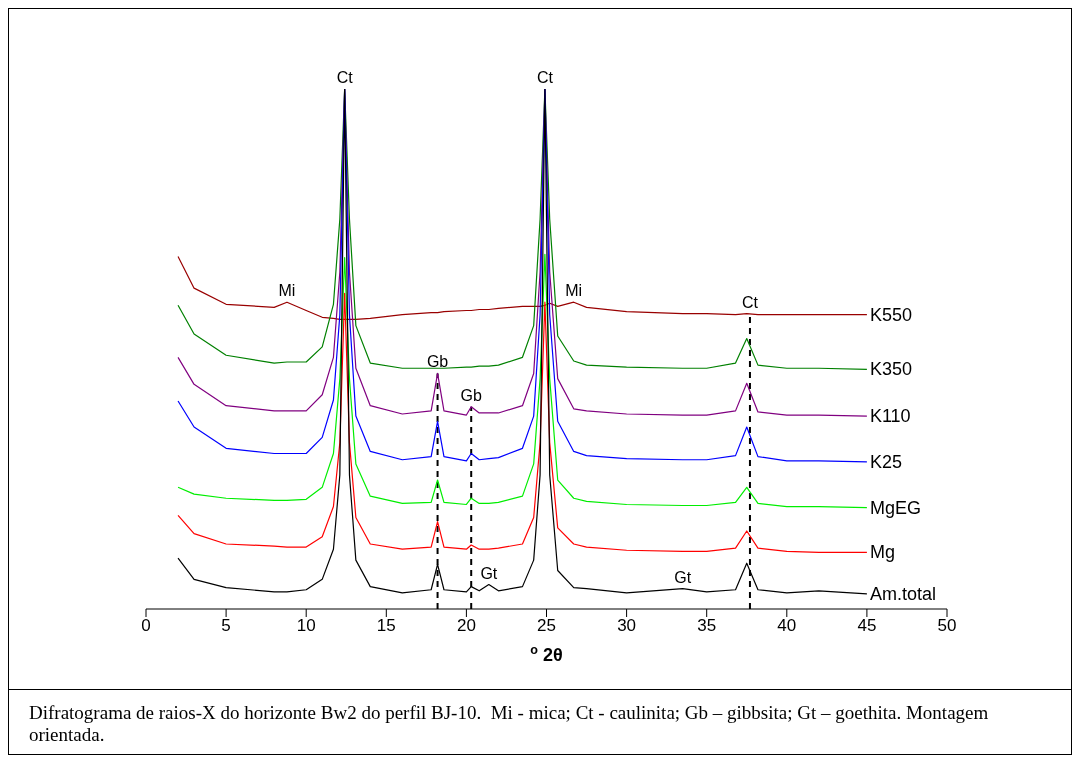  Describe the element at coordinates (895, 507) in the screenshot. I see `series-label: MgEG` at that location.